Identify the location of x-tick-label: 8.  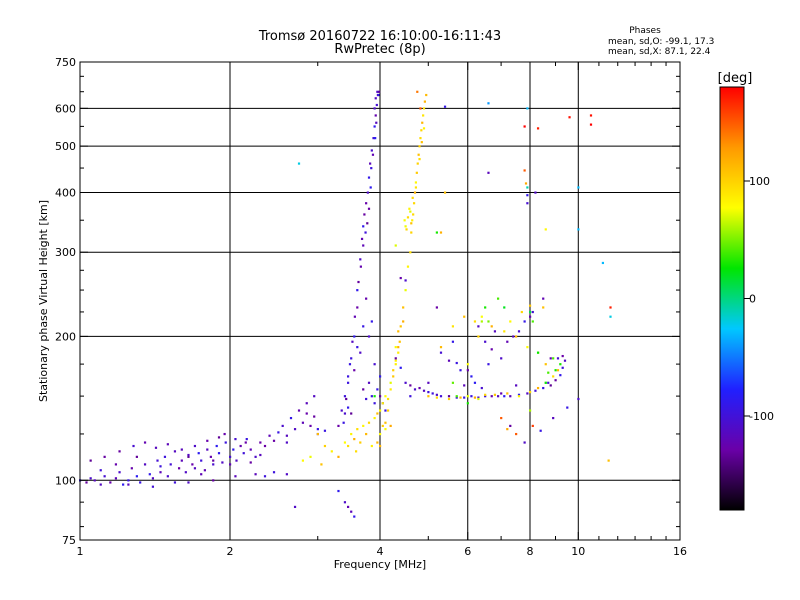
(530, 551).